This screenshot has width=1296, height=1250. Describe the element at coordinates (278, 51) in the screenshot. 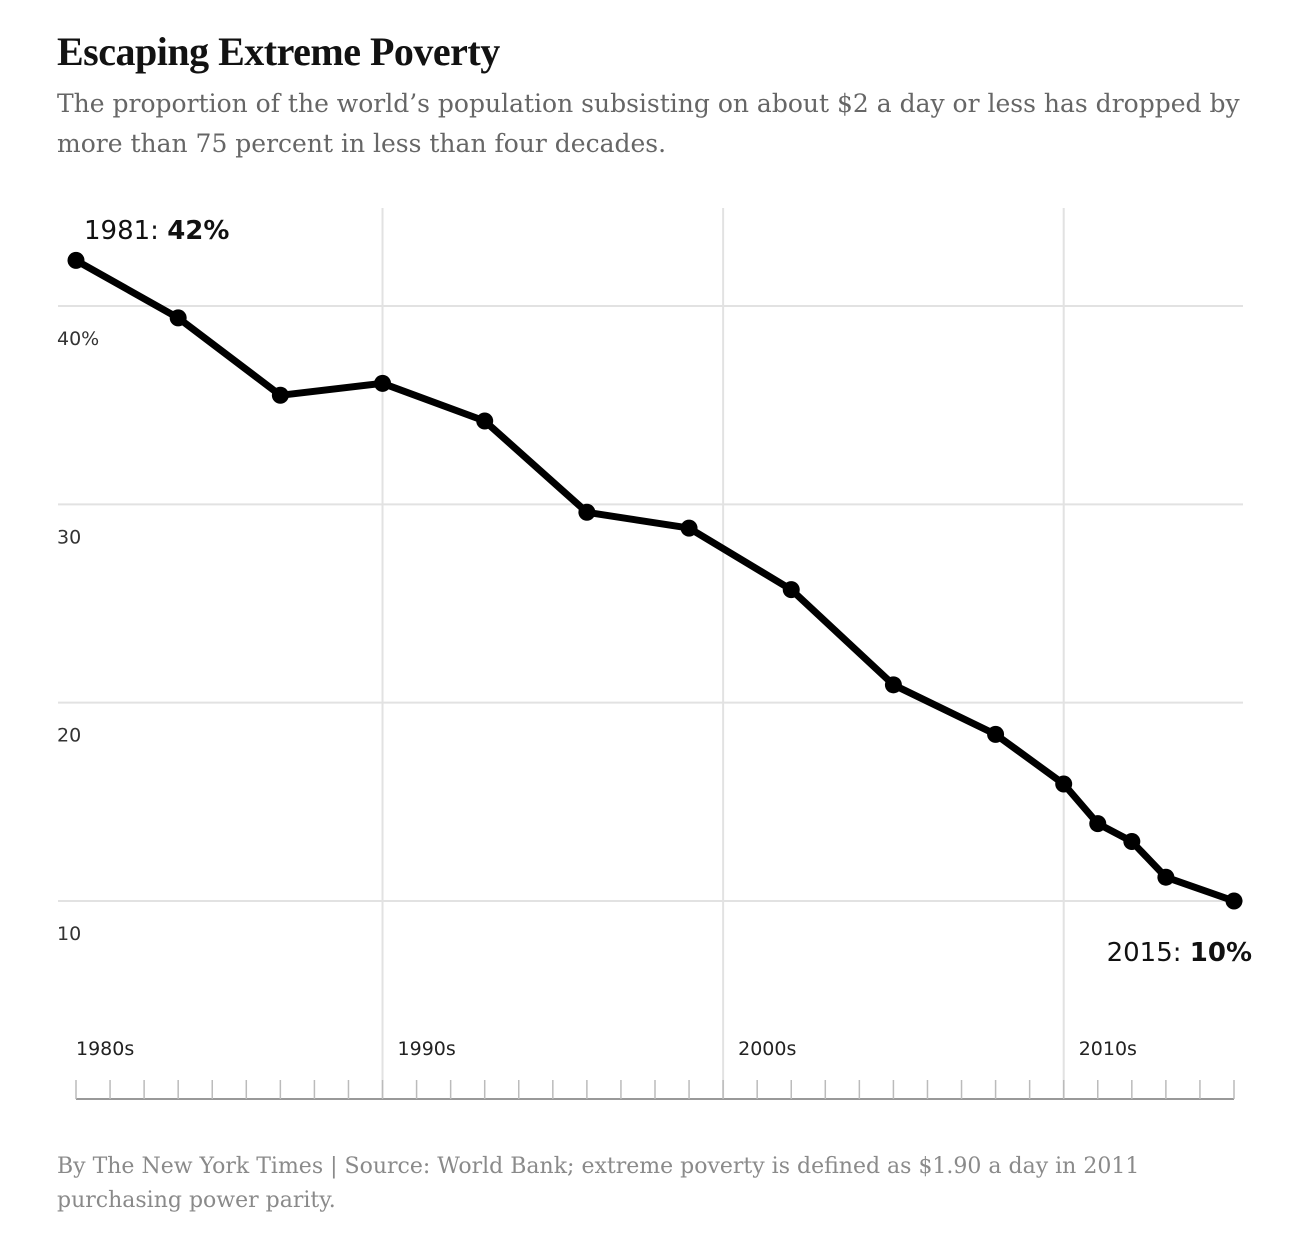

I see `chart-title: Escaping Extreme Poverty` at that location.